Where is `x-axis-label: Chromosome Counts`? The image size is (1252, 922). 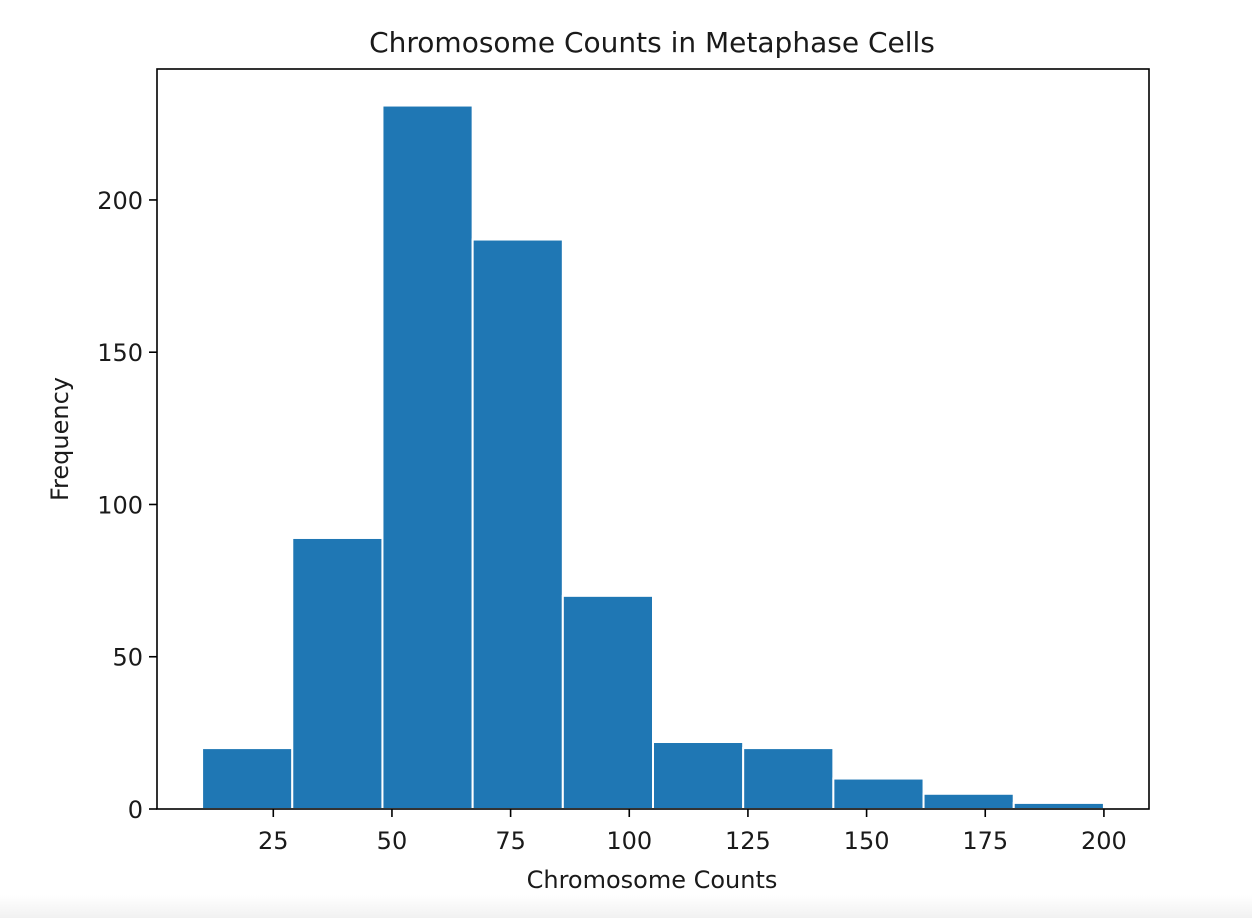 x-axis-label: Chromosome Counts is located at coordinates (652, 880).